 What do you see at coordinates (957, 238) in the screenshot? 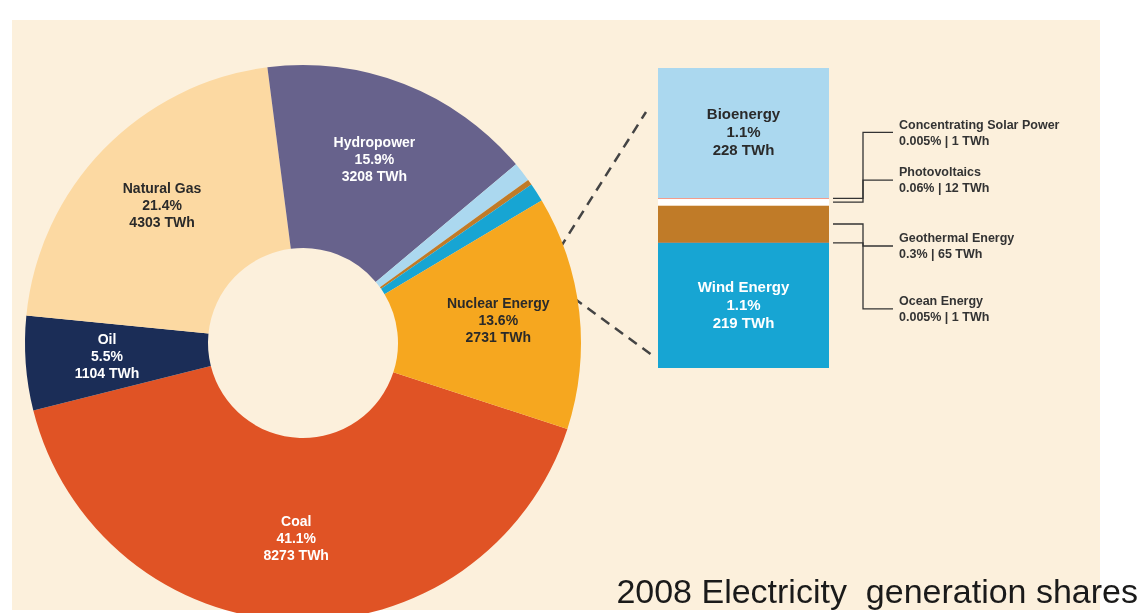
I see `text: Geothermal Energy` at bounding box center [957, 238].